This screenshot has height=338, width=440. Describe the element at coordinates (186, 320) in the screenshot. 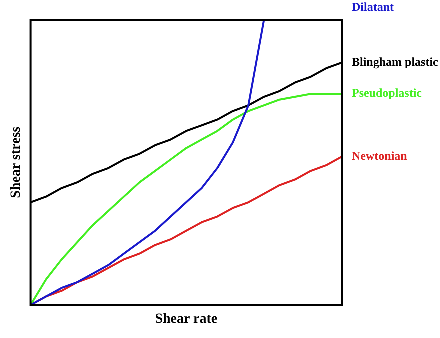

I see `x-axis-title: Shear rate` at that location.